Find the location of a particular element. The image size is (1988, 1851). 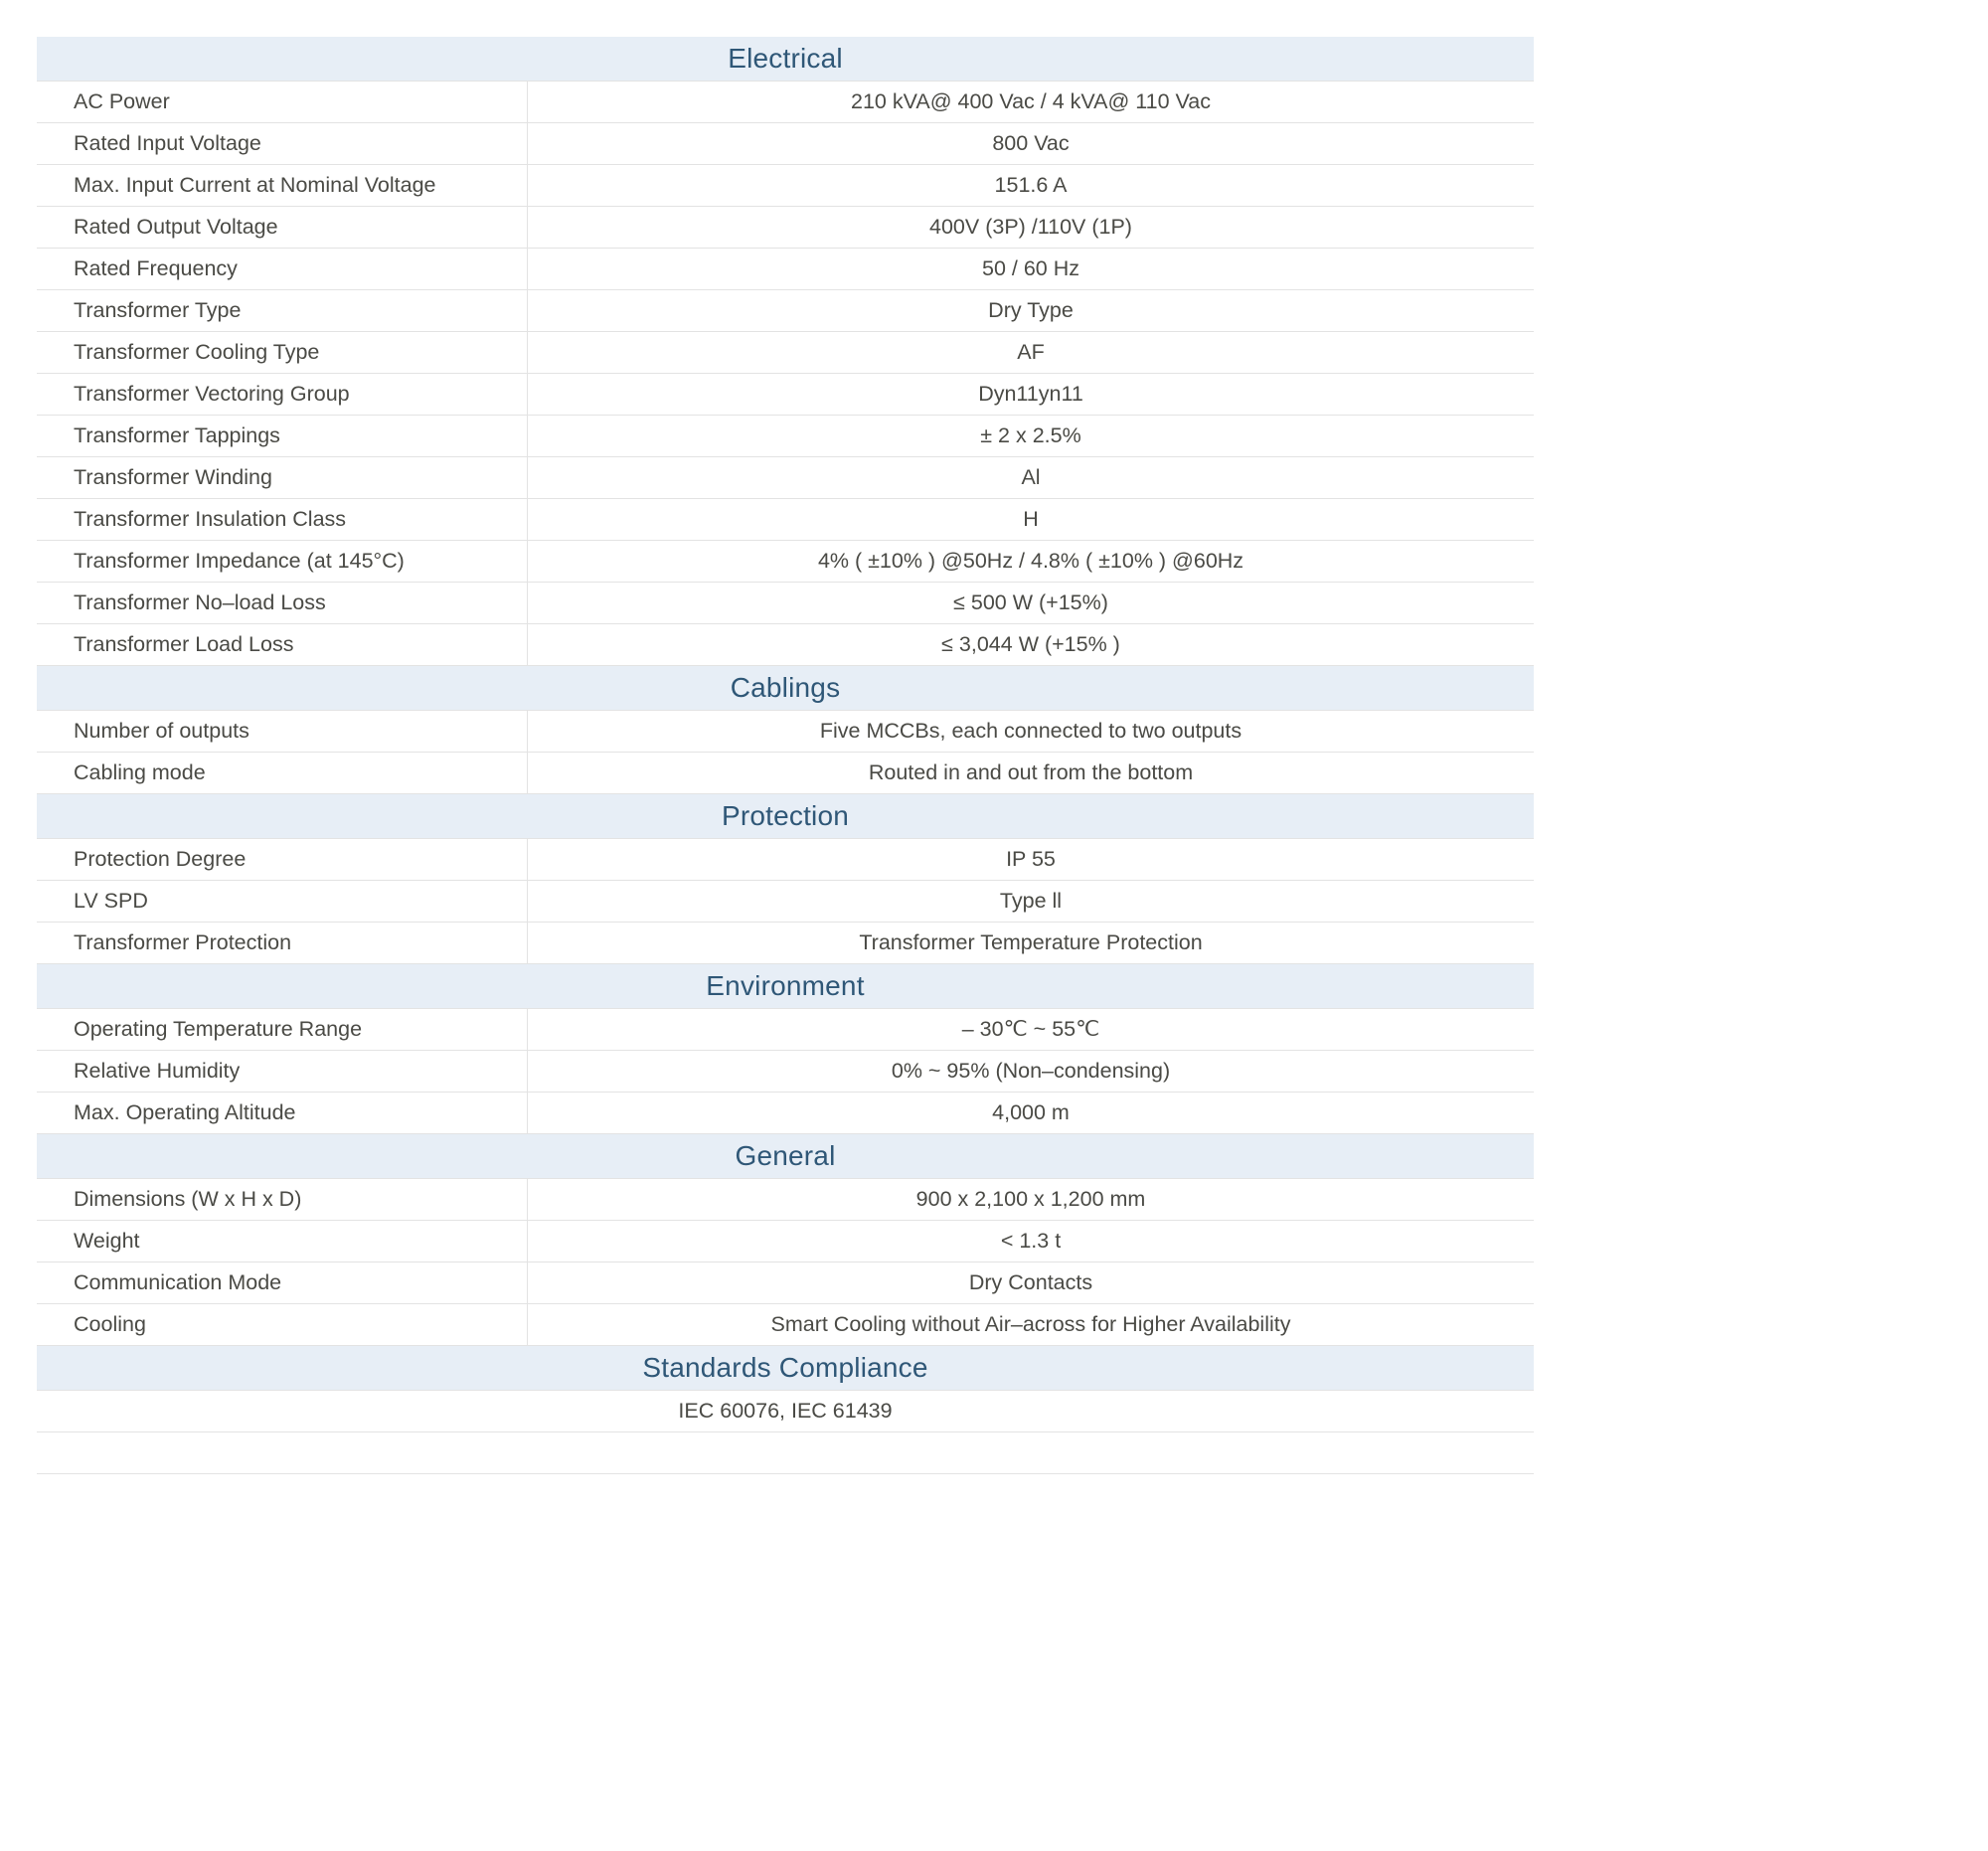

spec-value: H is located at coordinates (1031, 519).